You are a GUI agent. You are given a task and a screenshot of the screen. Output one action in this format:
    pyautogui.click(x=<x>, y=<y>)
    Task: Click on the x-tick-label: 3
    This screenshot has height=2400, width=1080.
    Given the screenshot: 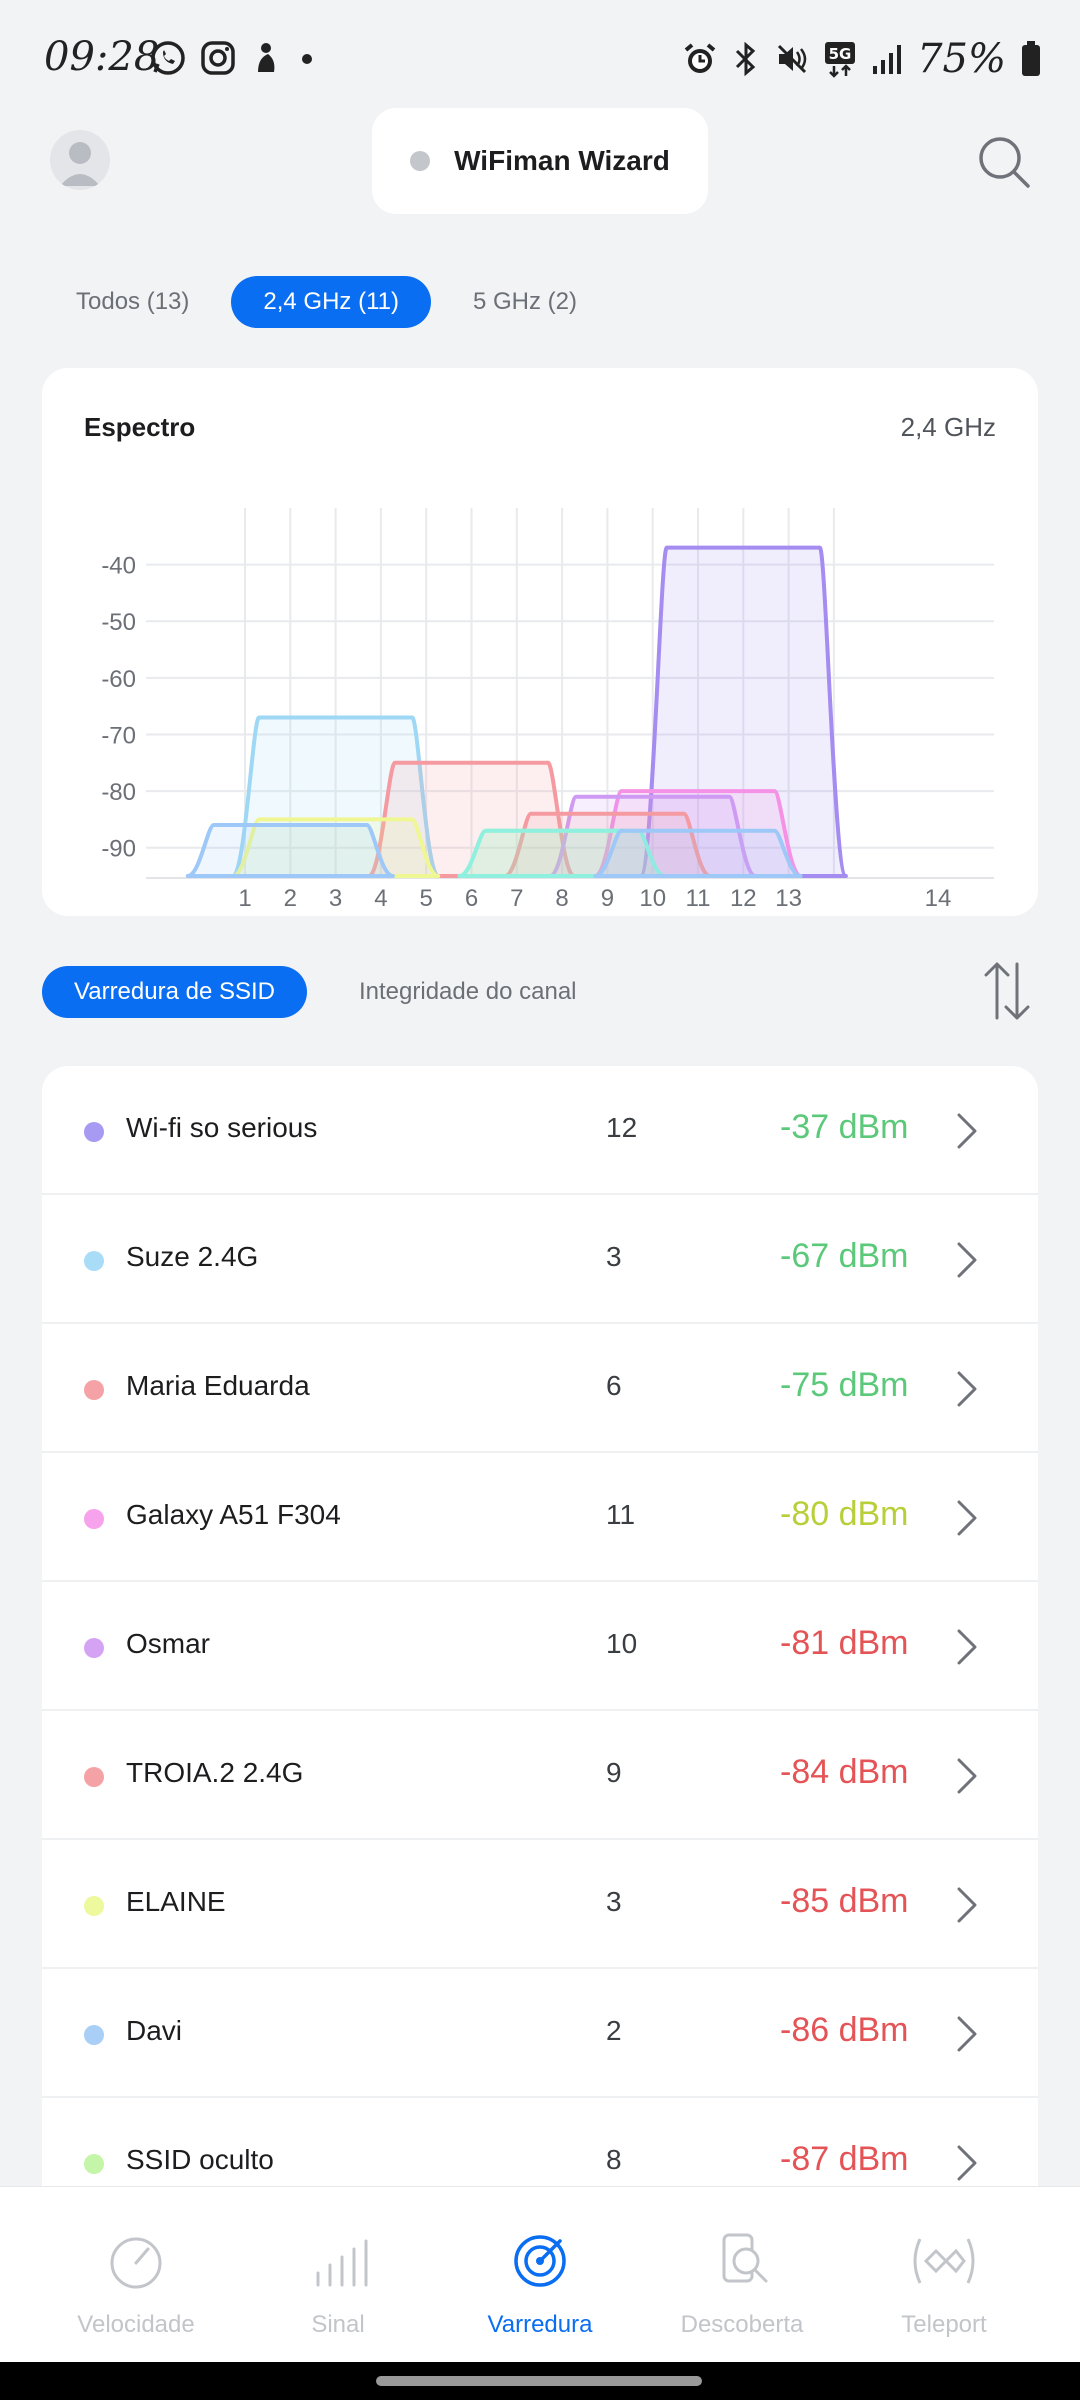 What is the action you would take?
    pyautogui.click(x=335, y=898)
    